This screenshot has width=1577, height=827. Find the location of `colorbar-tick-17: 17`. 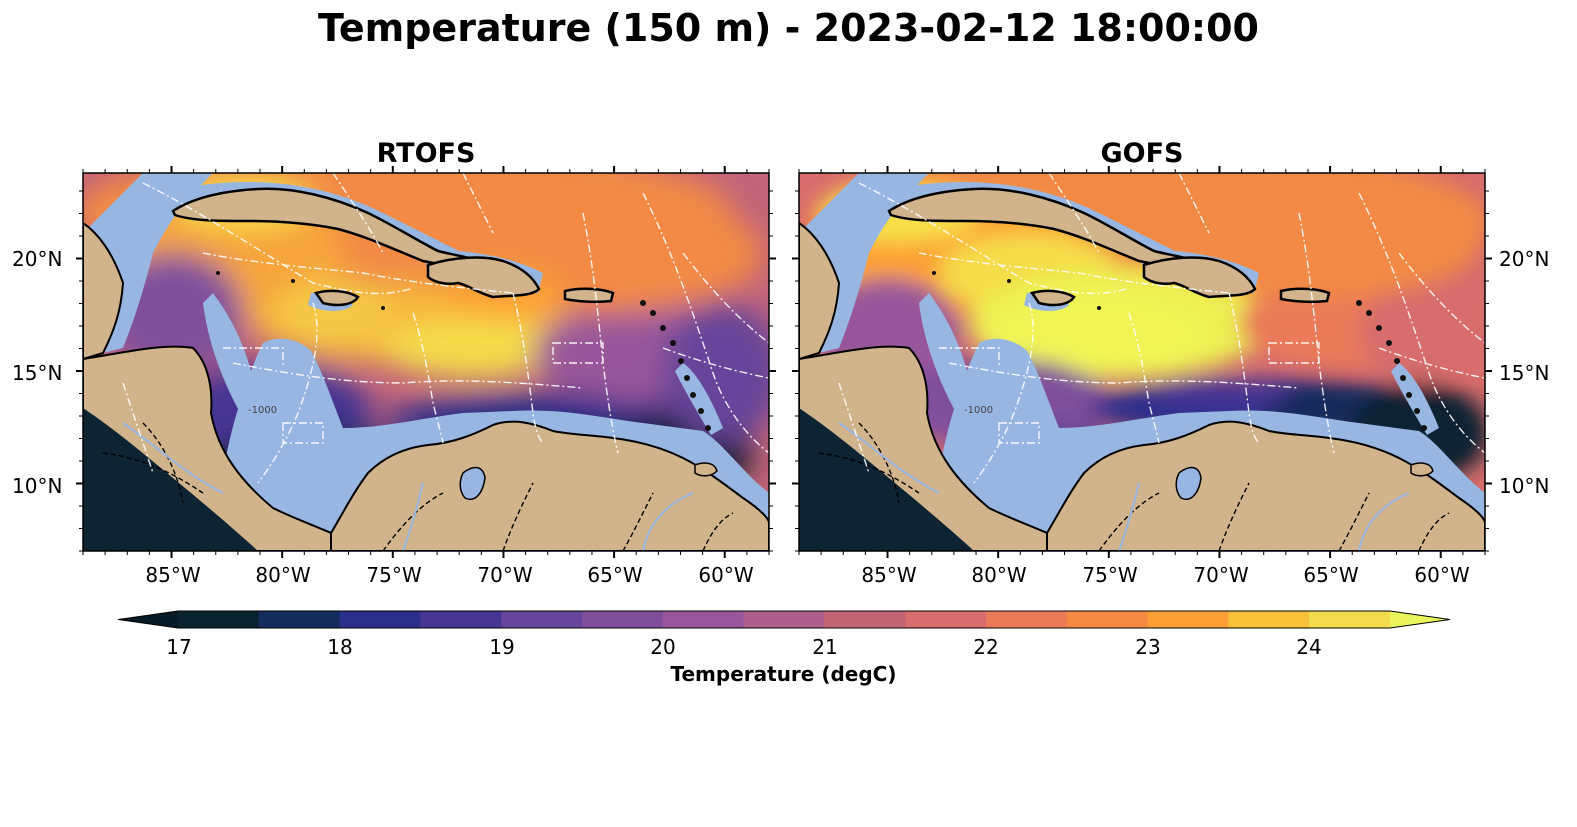

colorbar-tick-17: 17 is located at coordinates (179, 647).